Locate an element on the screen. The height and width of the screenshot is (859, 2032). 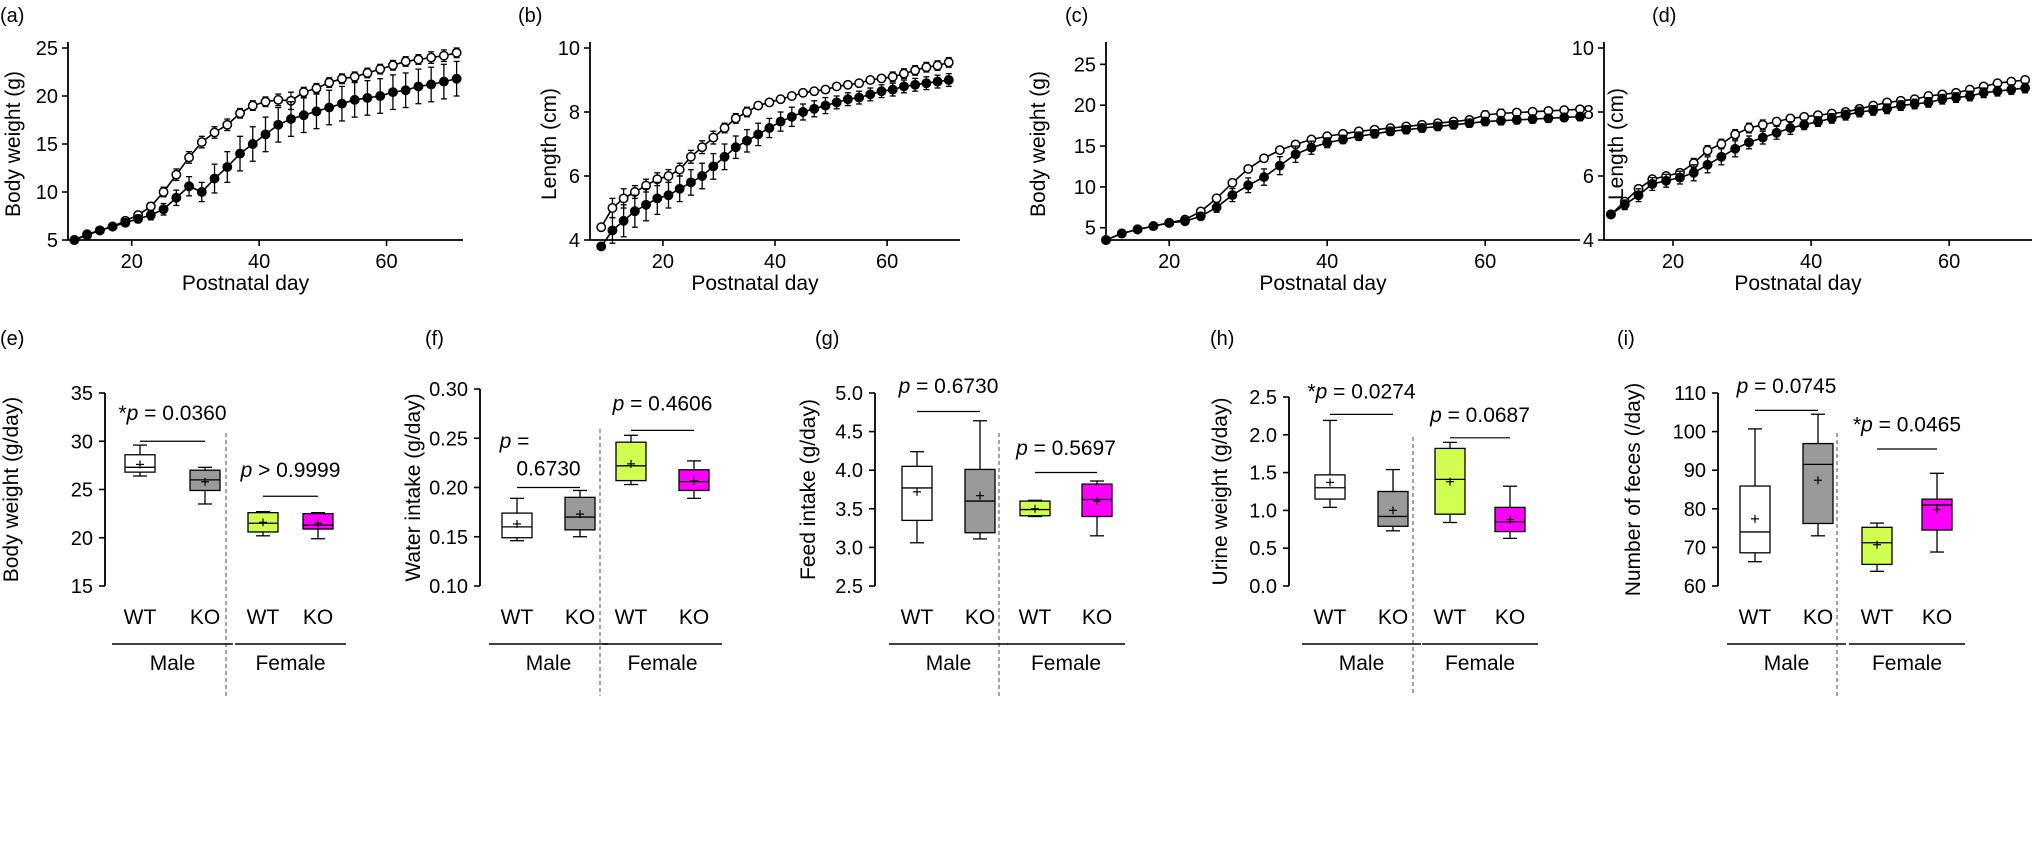
box-female-ko is located at coordinates (1510, 512).